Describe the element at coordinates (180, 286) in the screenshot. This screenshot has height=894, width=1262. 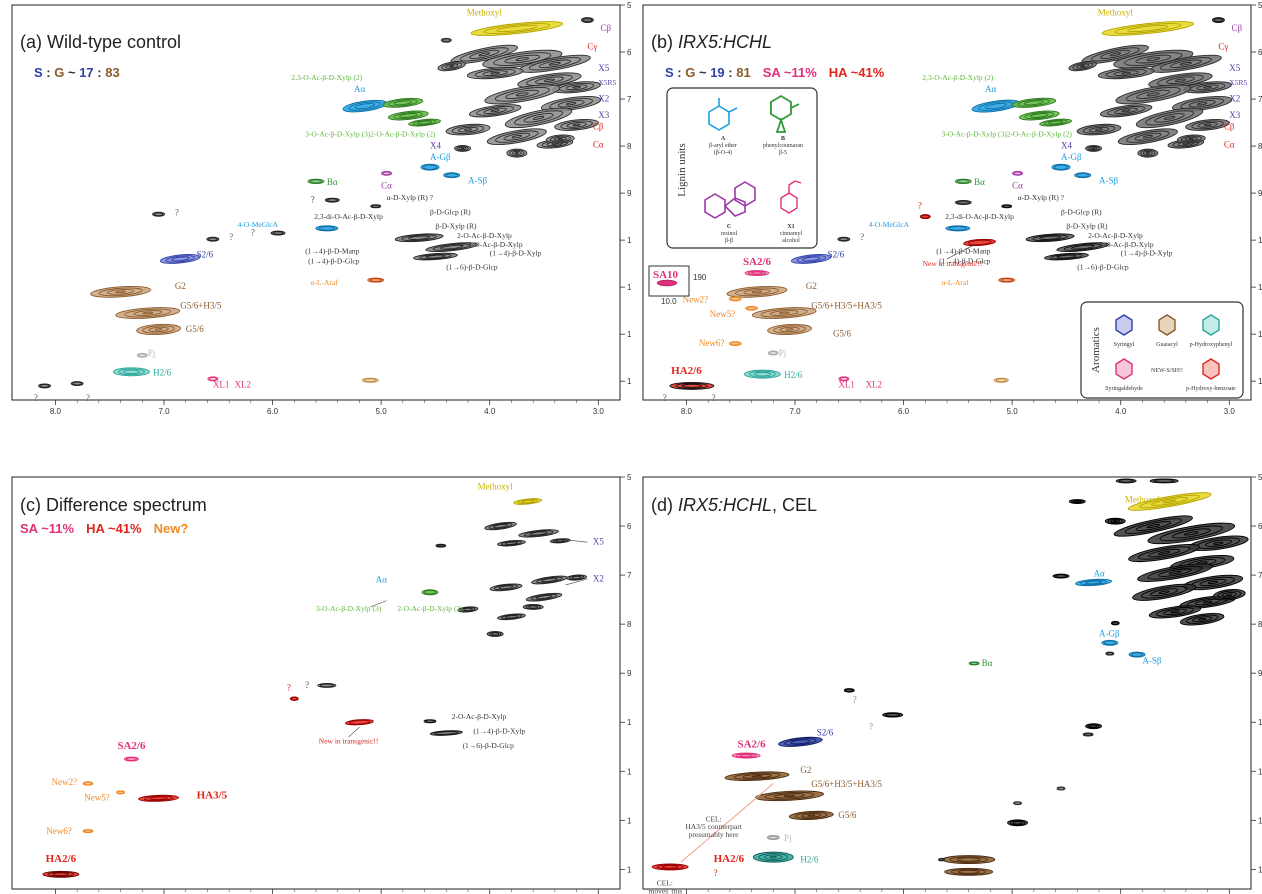
I see `peak-label: G2` at that location.